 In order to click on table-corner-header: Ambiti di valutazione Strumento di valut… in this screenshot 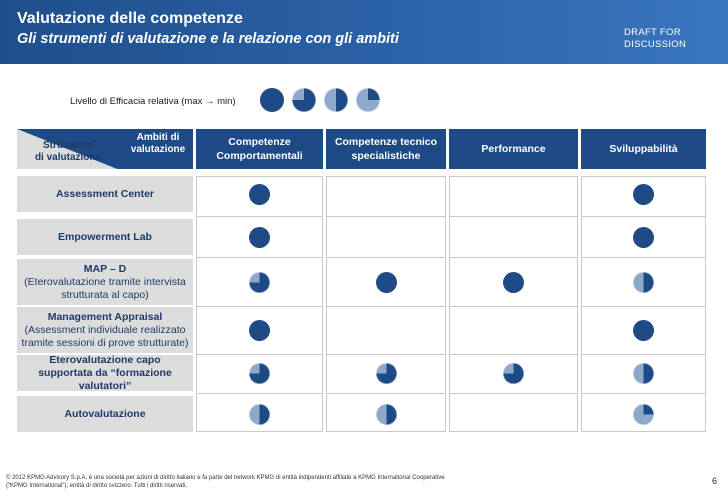, I will do `click(105, 149)`.